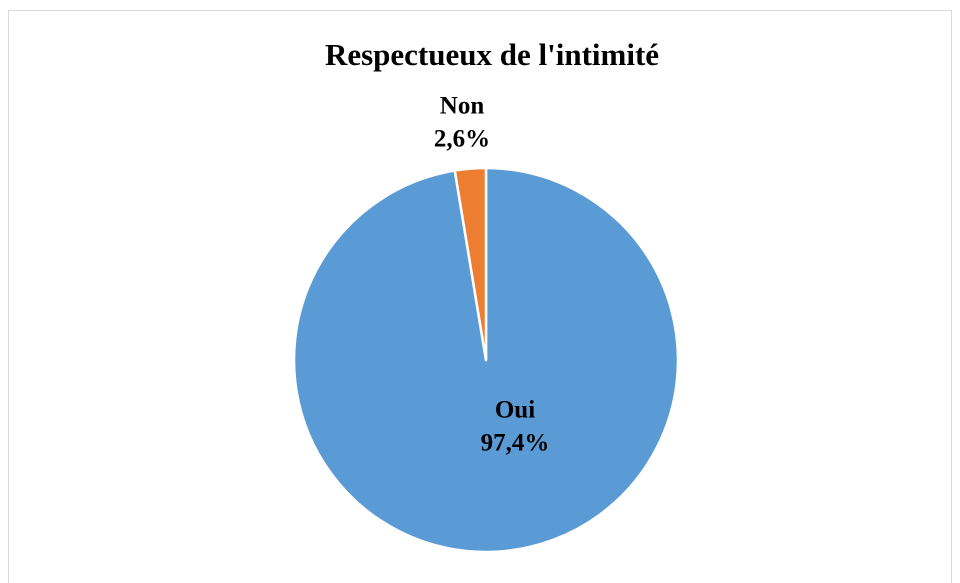  Describe the element at coordinates (462, 139) in the screenshot. I see `data-label-value: 2,6%` at that location.